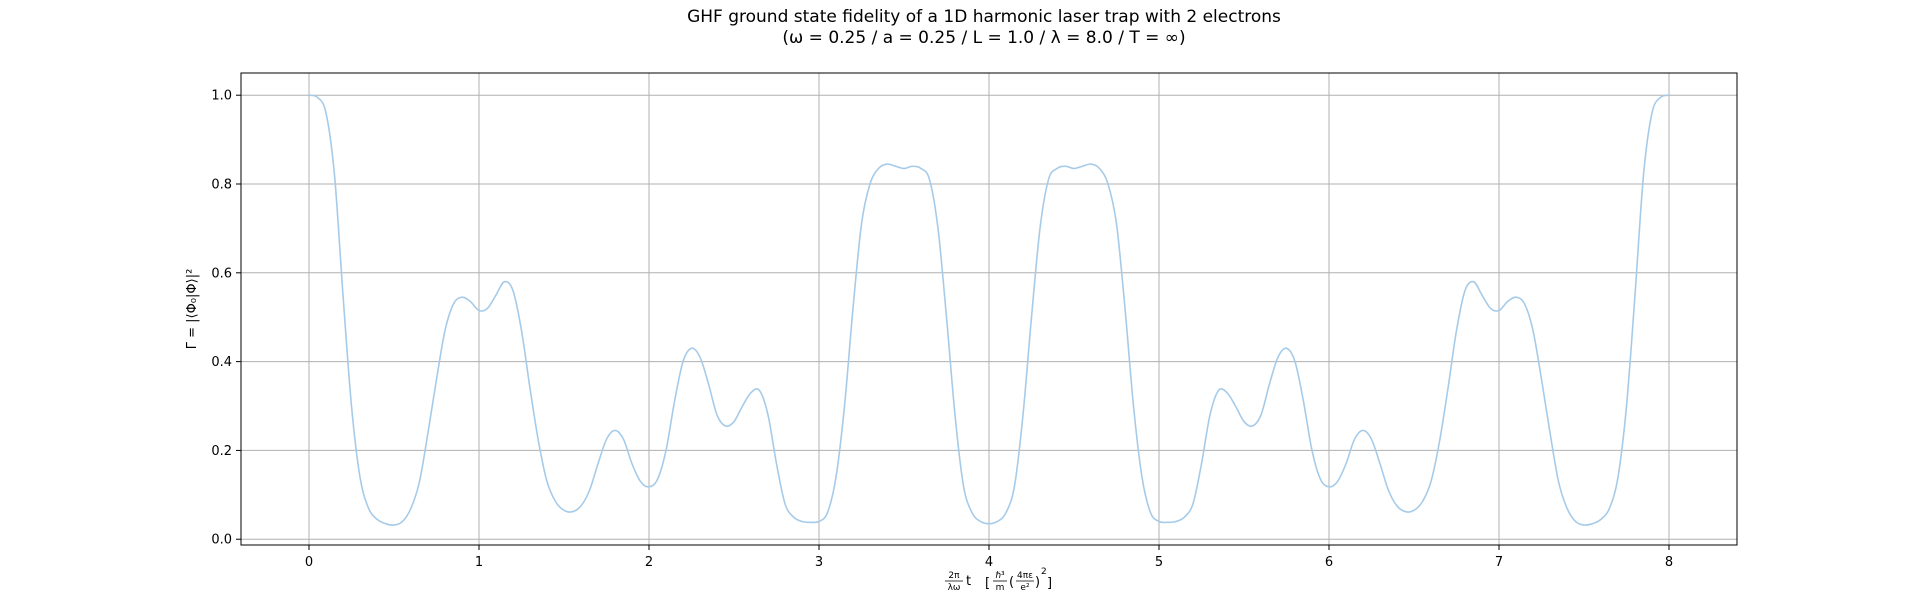 The width and height of the screenshot is (1911, 600). Describe the element at coordinates (1011, 582) in the screenshot. I see `x-label-paren-open: (` at that location.